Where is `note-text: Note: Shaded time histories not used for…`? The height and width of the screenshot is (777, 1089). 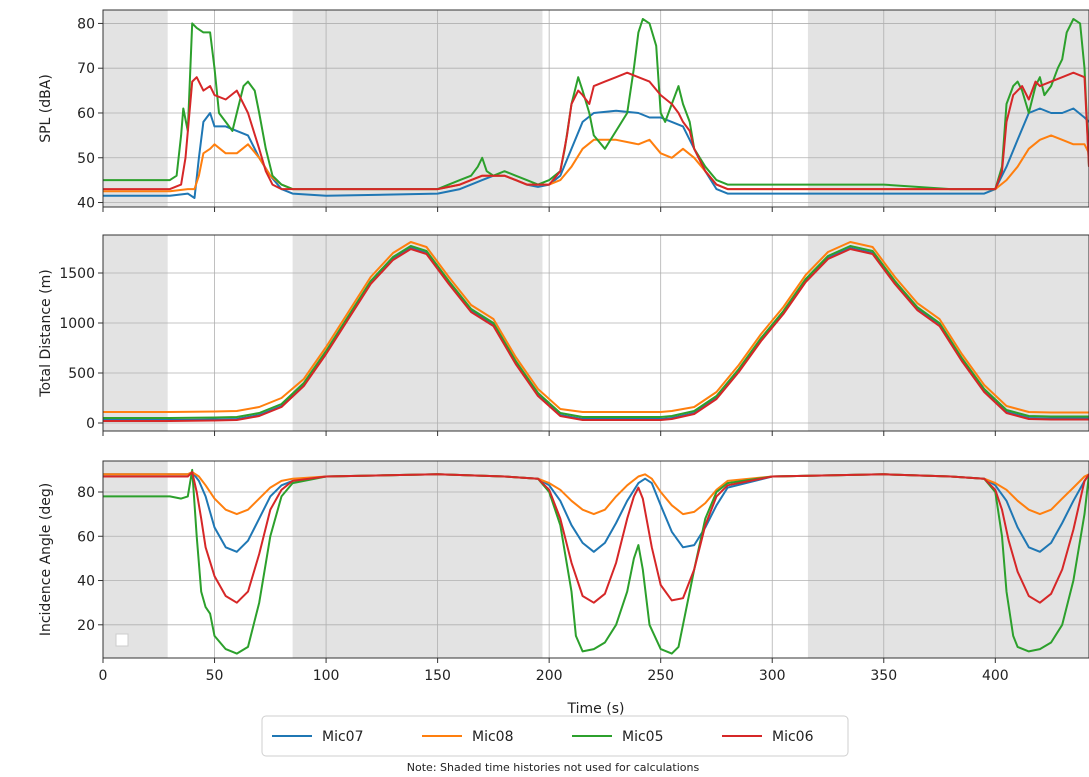
note-text: Note: Shaded time histories not used for… is located at coordinates (553, 767).